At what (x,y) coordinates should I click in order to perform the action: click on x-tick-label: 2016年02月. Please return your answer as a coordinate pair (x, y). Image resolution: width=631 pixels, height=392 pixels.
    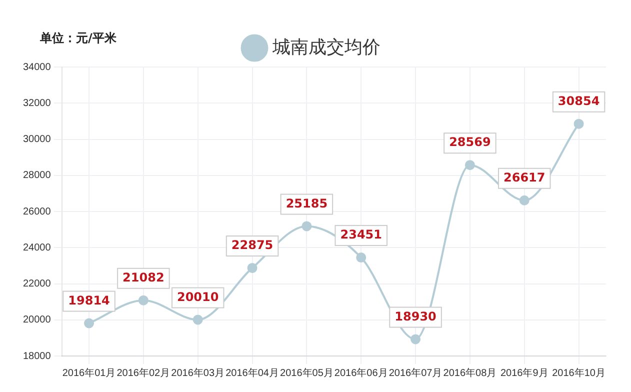
    Looking at the image, I should click on (143, 372).